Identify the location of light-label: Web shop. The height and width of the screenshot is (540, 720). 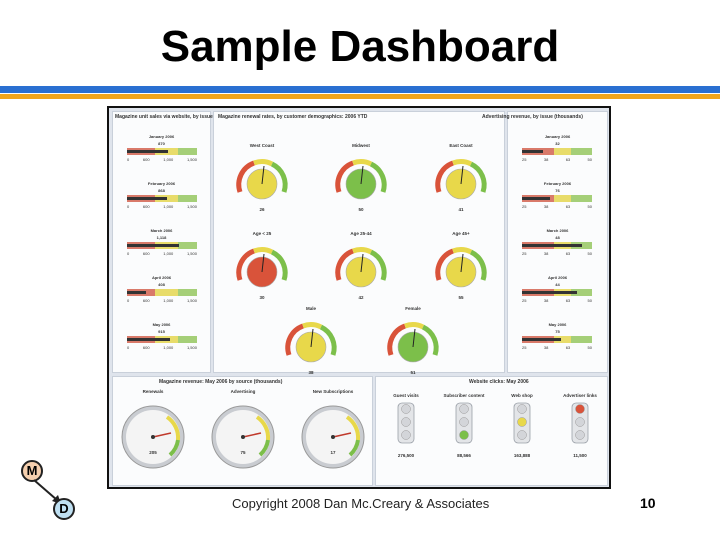
(522, 395).